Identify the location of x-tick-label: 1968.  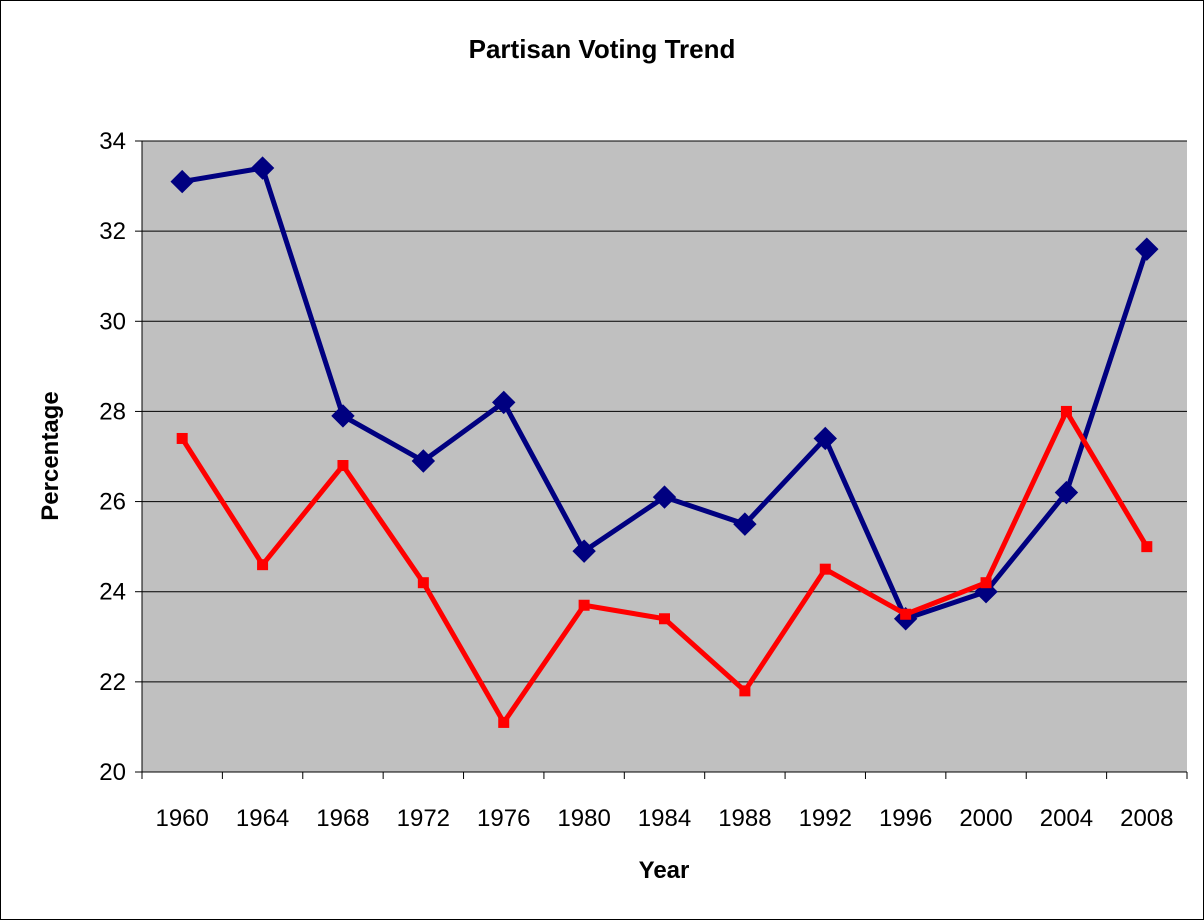
(342, 818).